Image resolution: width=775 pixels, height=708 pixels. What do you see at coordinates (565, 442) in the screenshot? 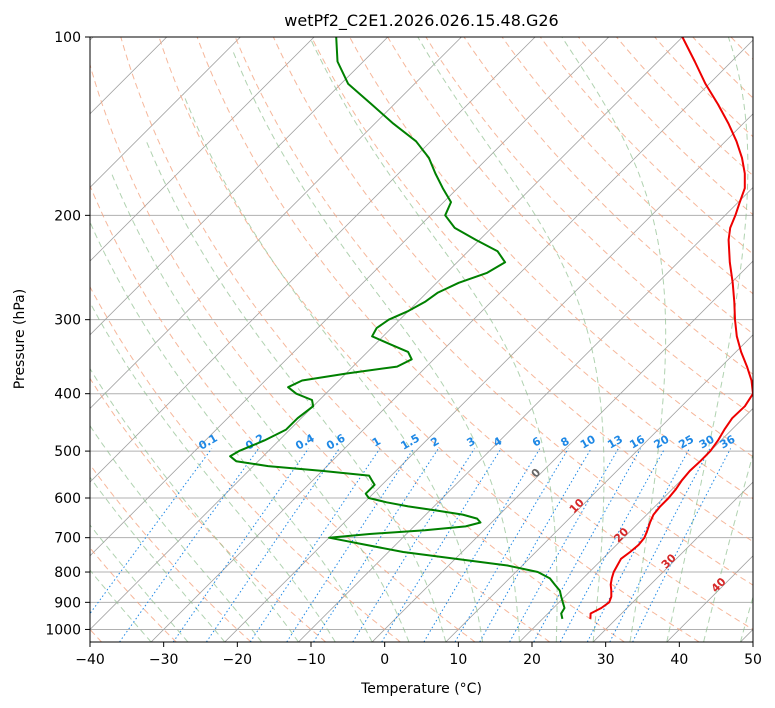
I see `mixing-ratio-label: 8` at bounding box center [565, 442].